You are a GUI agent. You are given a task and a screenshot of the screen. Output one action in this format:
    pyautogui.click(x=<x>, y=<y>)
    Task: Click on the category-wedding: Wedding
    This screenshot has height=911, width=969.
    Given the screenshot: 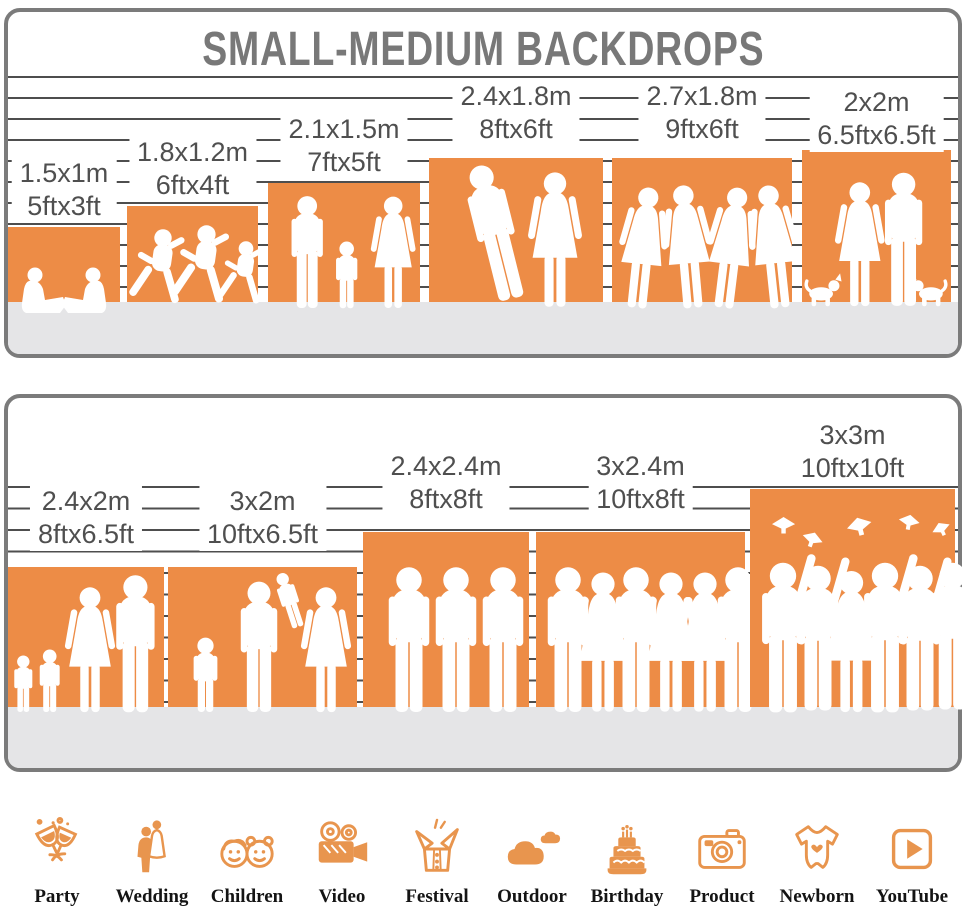 What is the action you would take?
    pyautogui.click(x=152, y=853)
    